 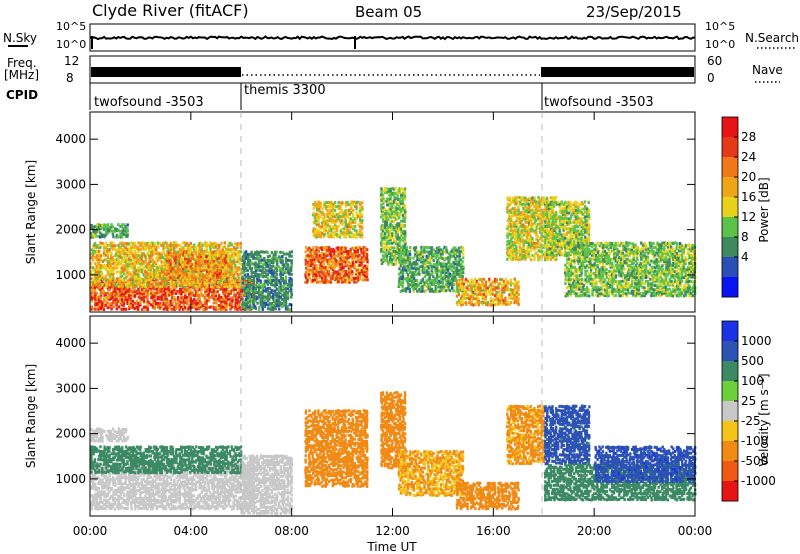 What do you see at coordinates (22, 95) in the screenshot?
I see `cpid-label: CPID` at bounding box center [22, 95].